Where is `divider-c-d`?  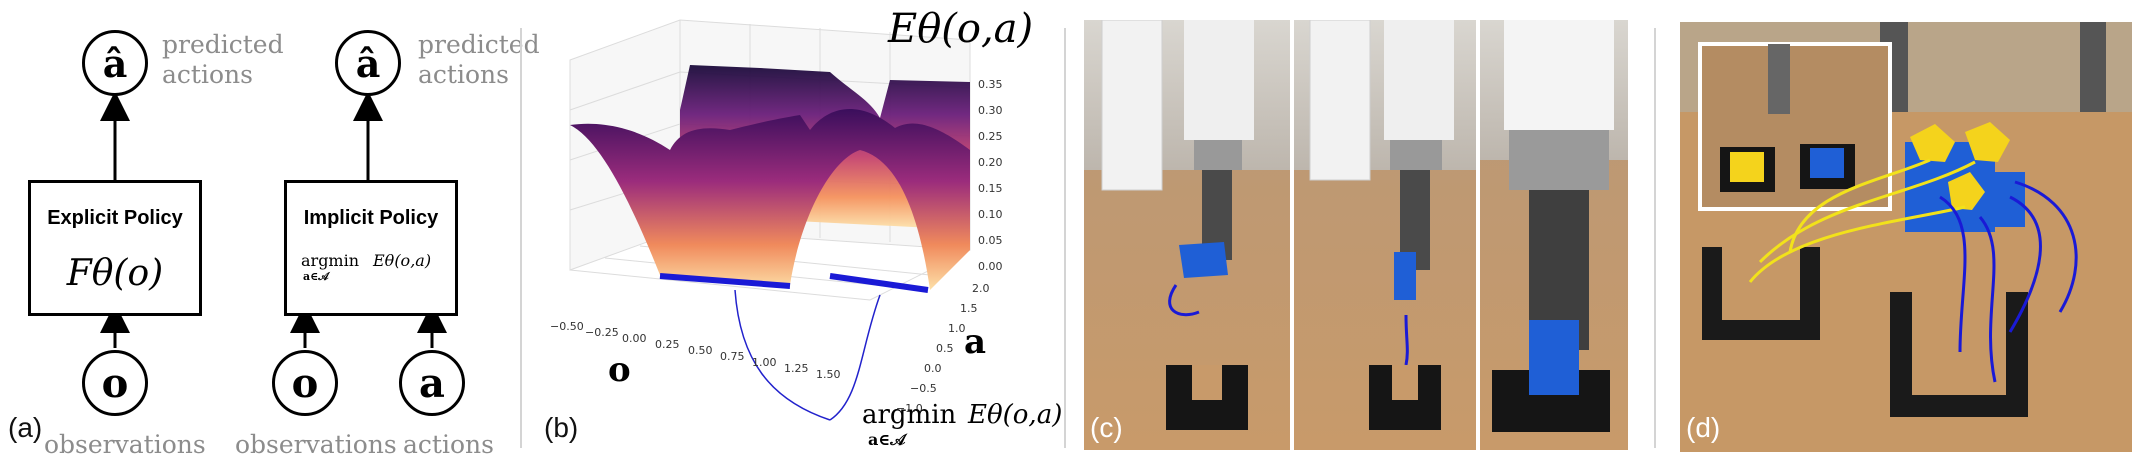
divider-c-d is located at coordinates (1655, 238).